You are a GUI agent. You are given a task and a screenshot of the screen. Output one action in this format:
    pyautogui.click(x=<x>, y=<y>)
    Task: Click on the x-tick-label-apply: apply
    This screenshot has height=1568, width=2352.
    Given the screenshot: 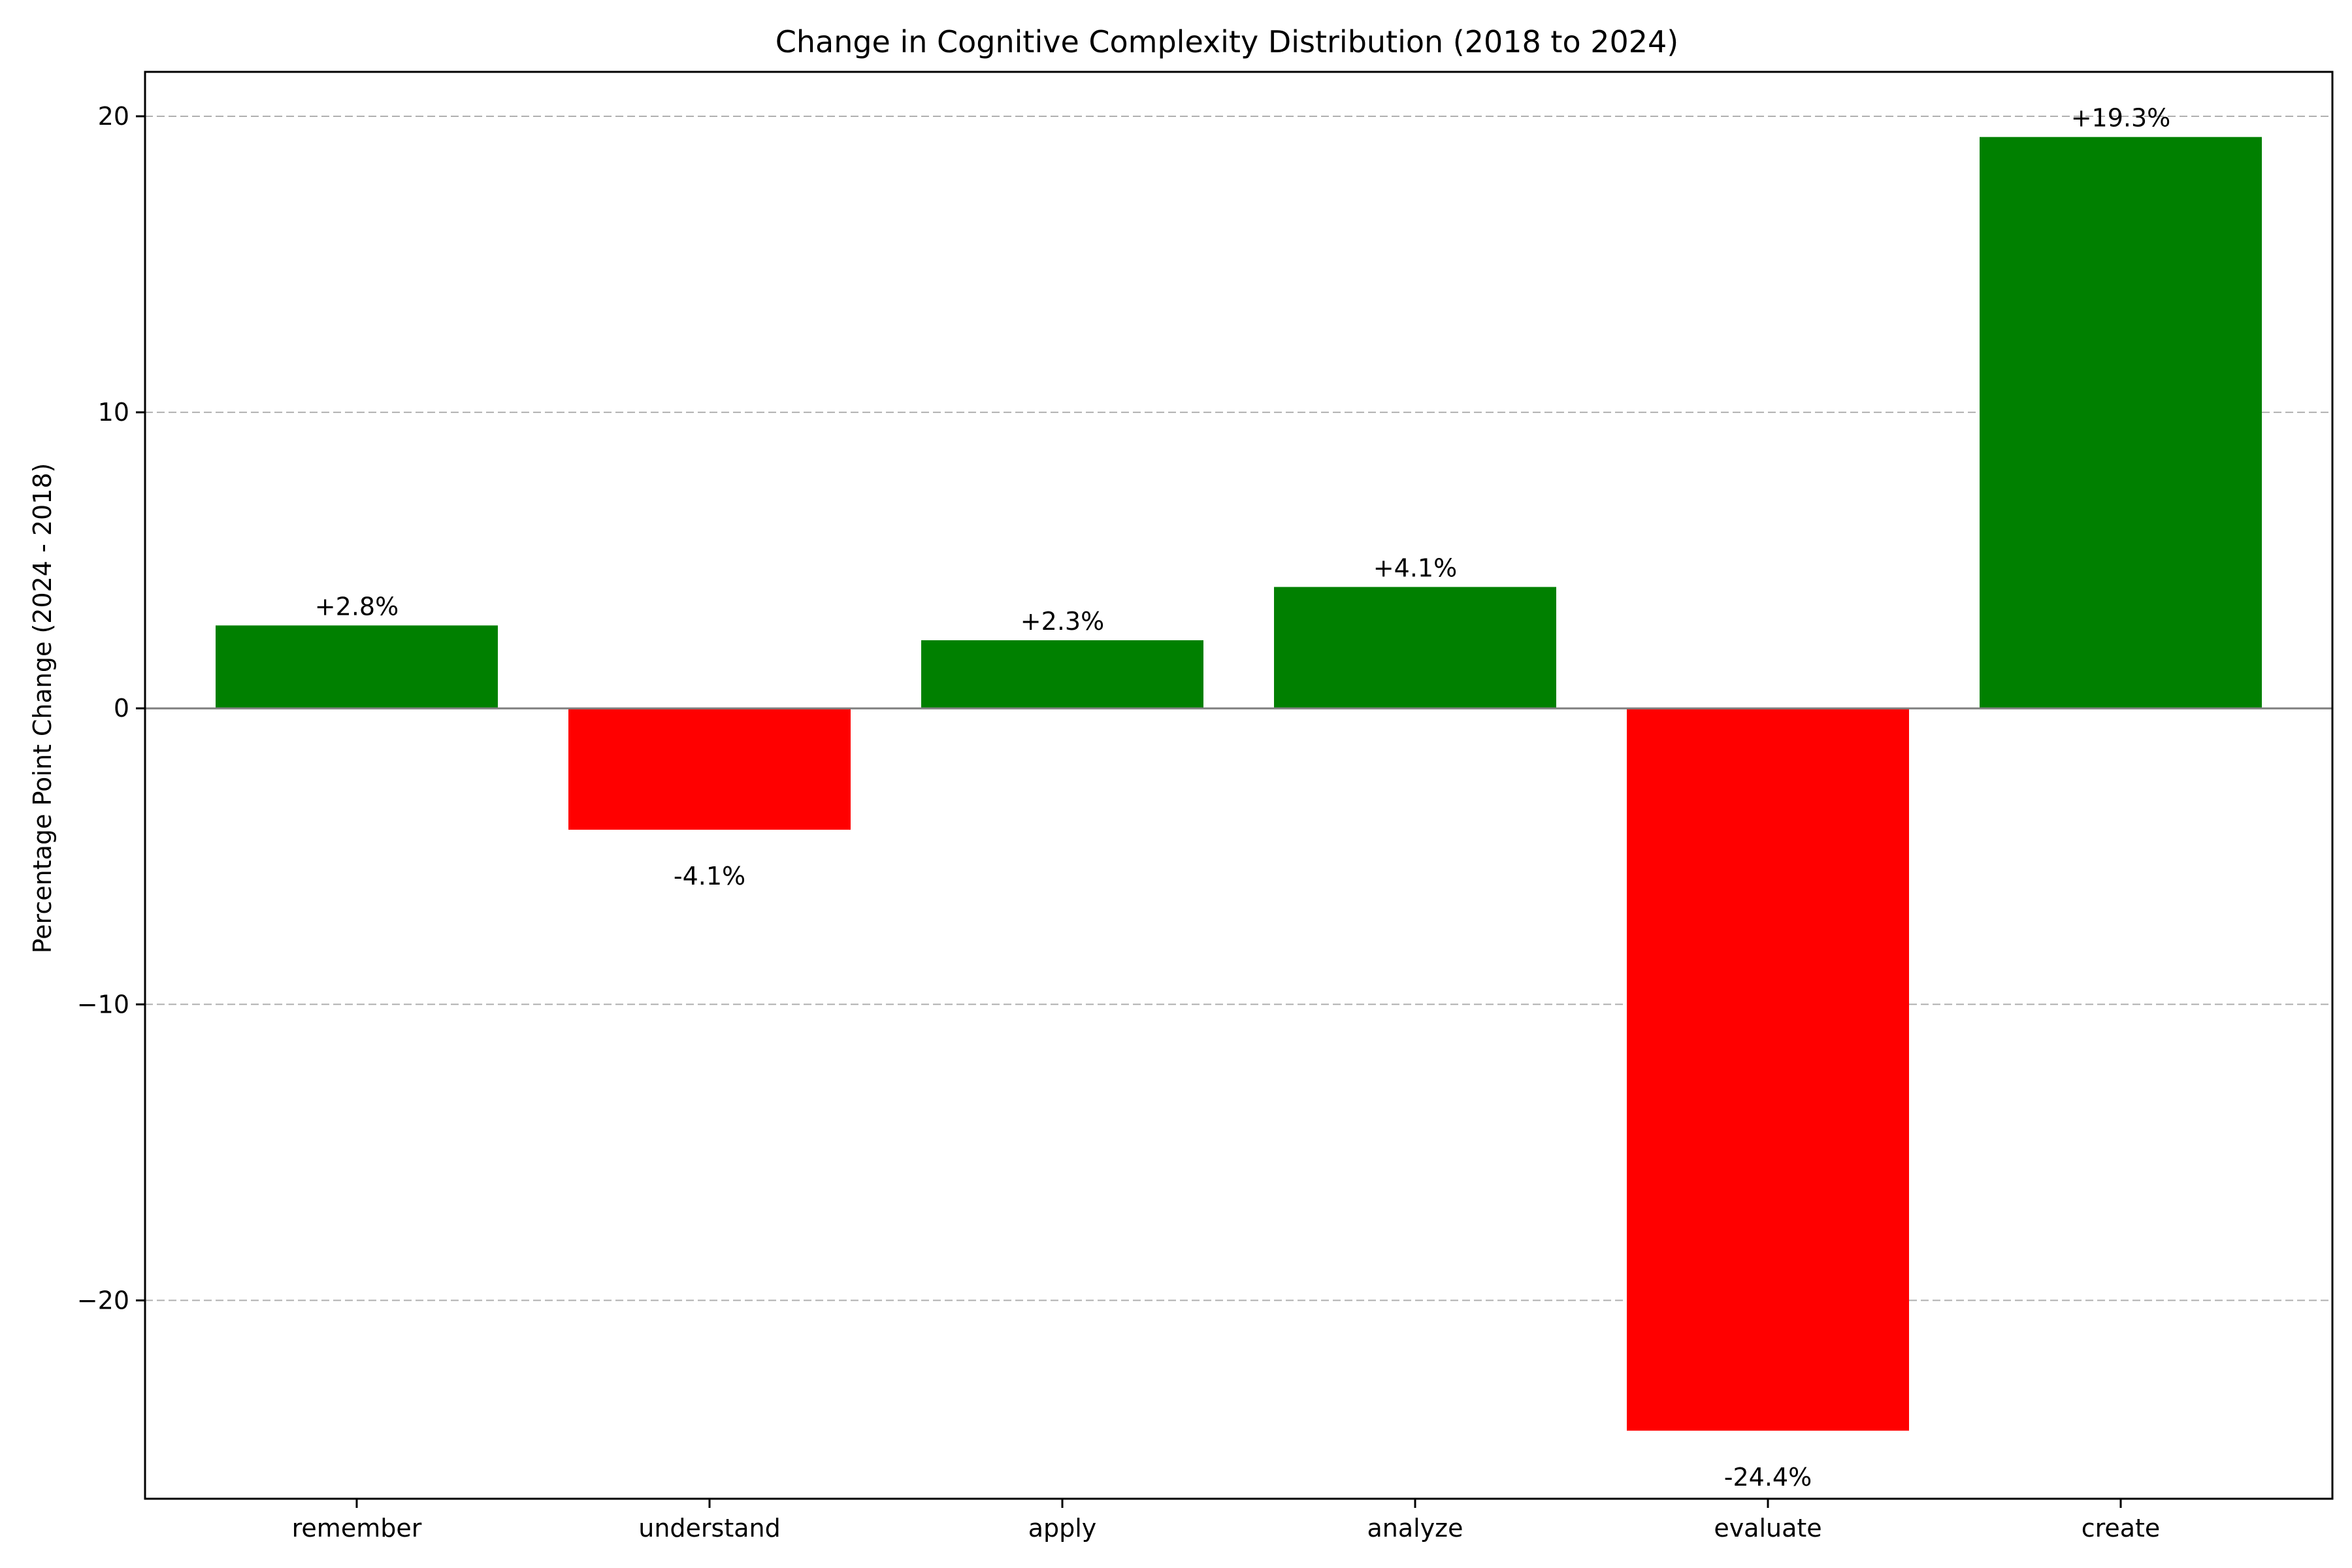 What is the action you would take?
    pyautogui.click(x=1062, y=1528)
    